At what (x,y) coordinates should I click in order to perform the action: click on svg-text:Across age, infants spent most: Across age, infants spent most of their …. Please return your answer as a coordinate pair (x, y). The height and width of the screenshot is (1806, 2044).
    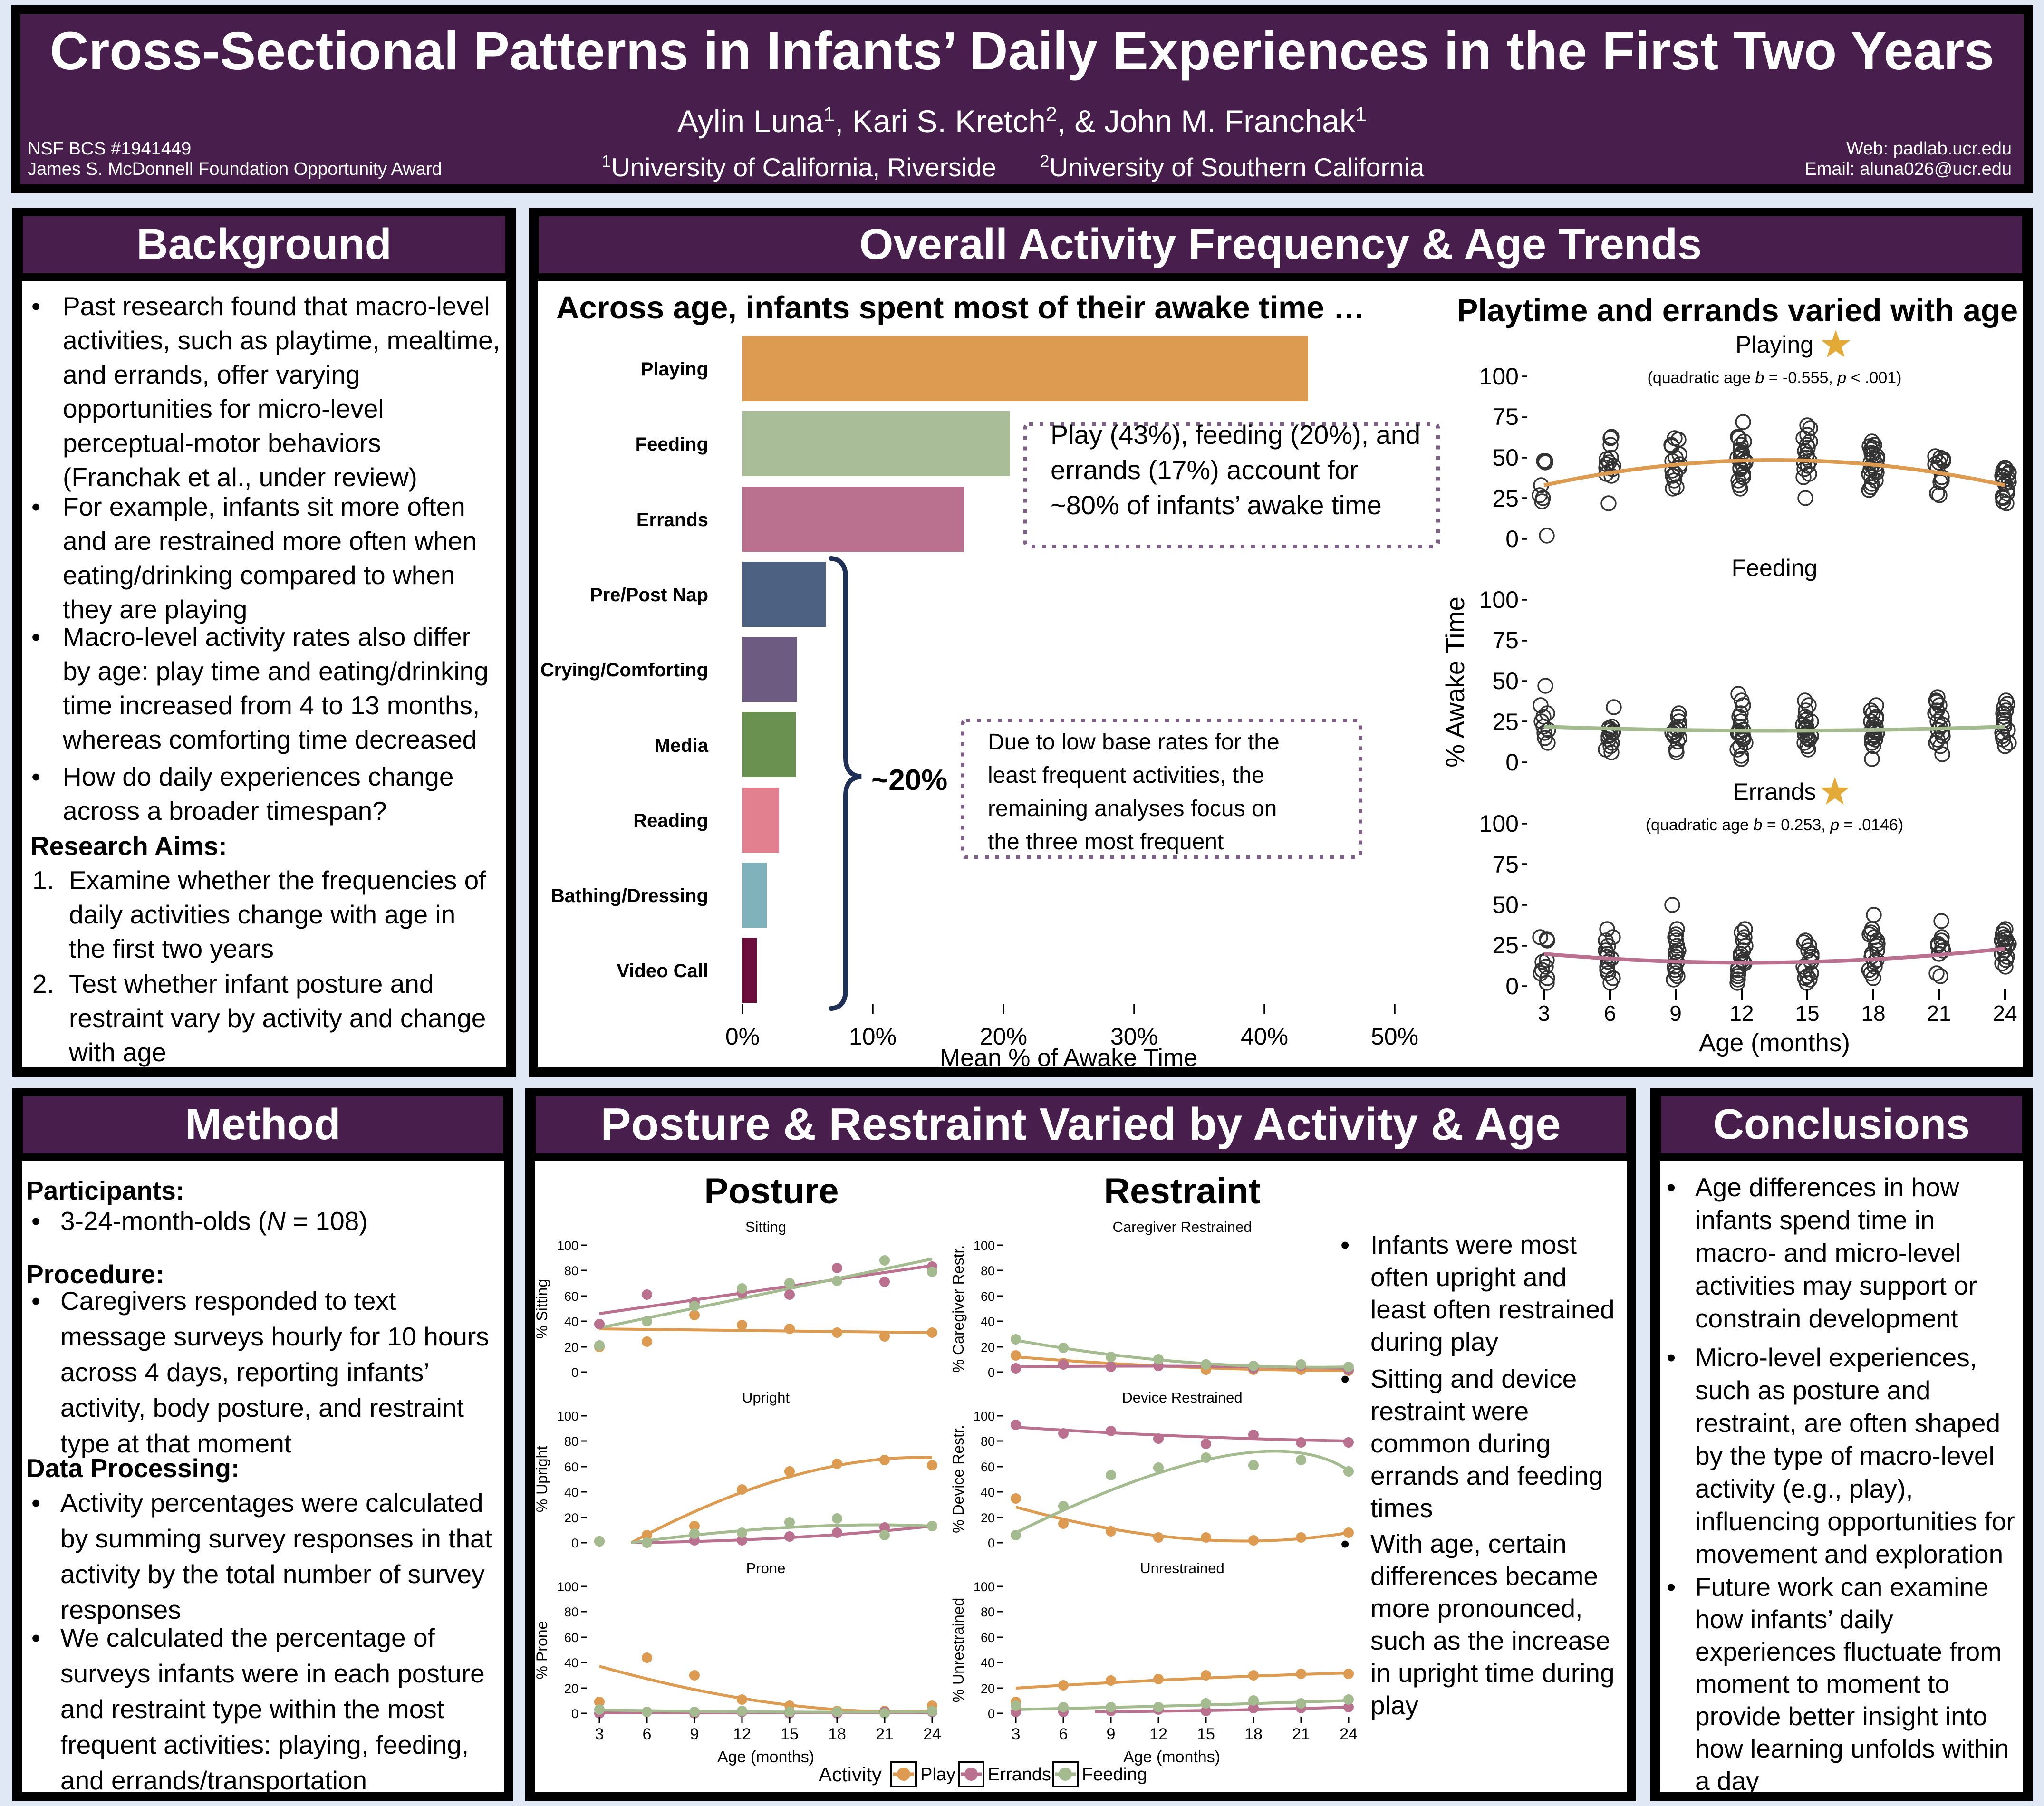
    Looking at the image, I should click on (960, 308).